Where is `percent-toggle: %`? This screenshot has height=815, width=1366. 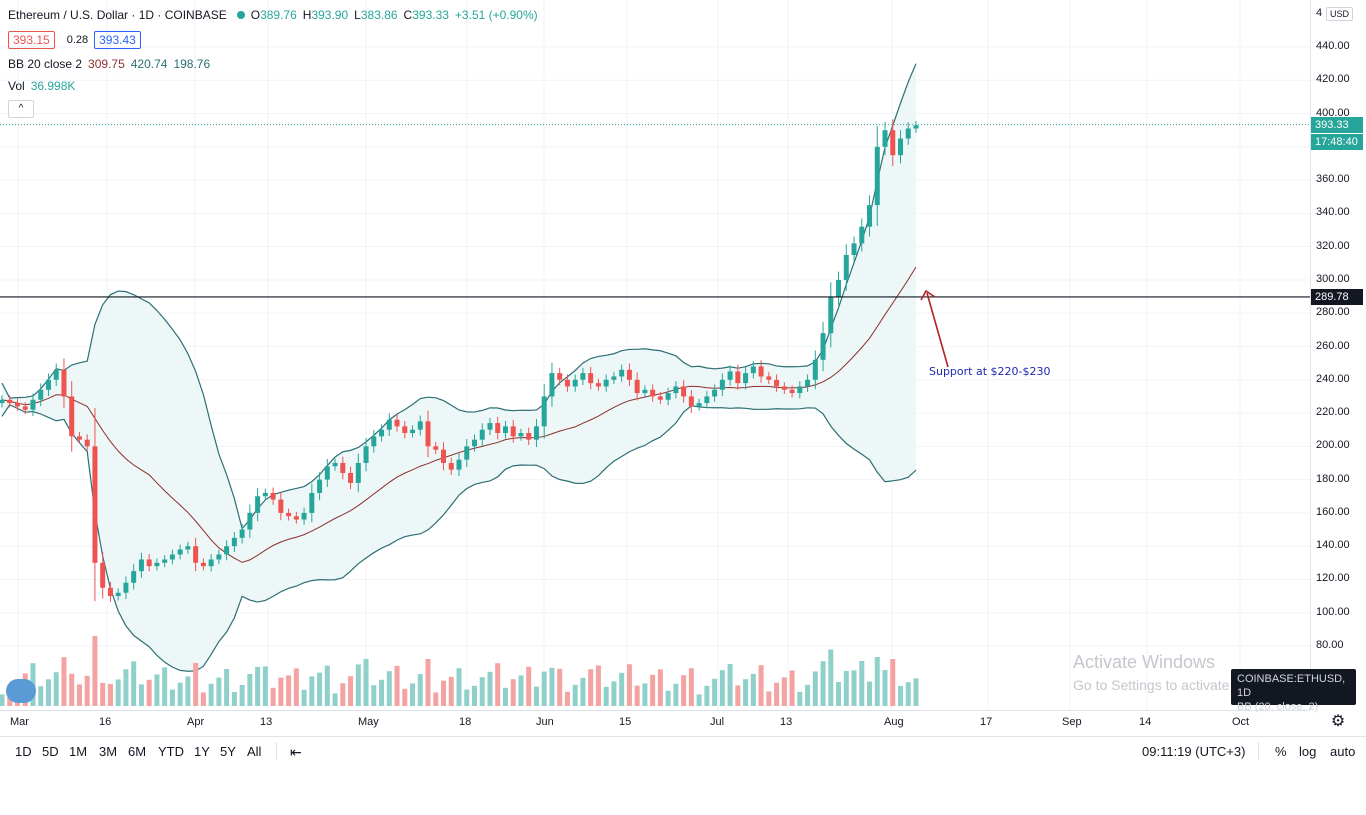 percent-toggle: % is located at coordinates (1281, 751).